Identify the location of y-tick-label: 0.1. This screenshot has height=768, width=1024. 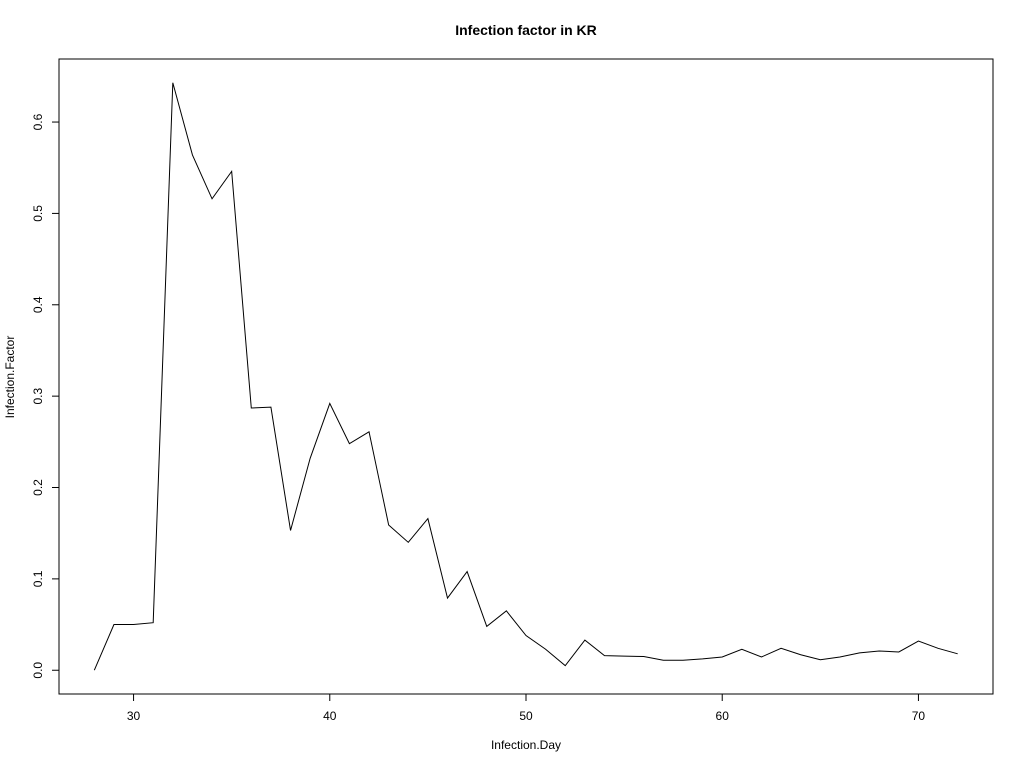
(38, 578).